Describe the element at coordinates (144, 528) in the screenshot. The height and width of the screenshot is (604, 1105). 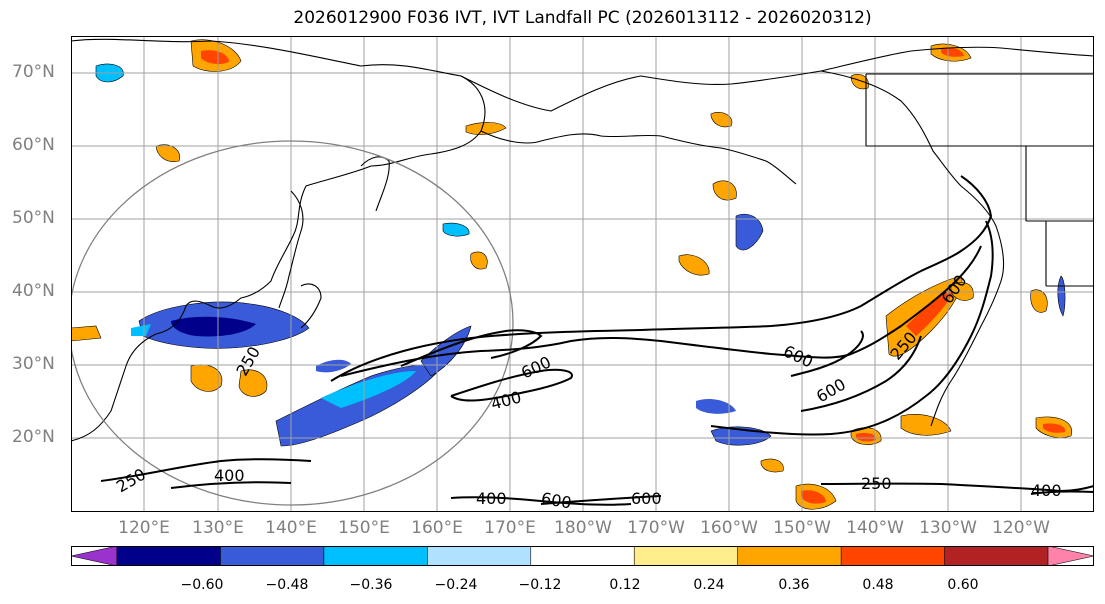
I see `lon-label-120e: 120°E` at that location.